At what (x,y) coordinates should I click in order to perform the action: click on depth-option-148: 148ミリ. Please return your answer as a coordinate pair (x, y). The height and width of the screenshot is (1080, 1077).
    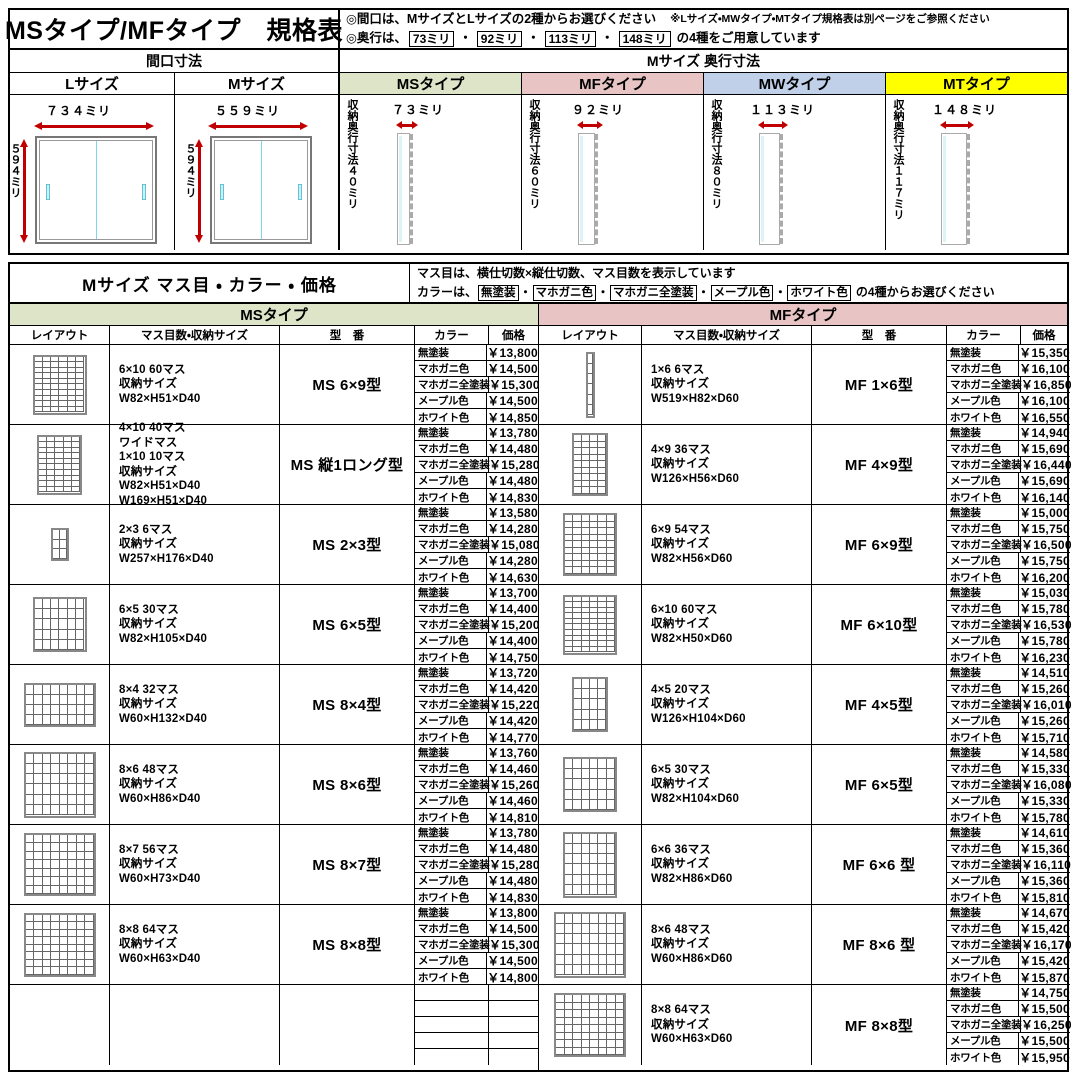
    Looking at the image, I should click on (644, 38).